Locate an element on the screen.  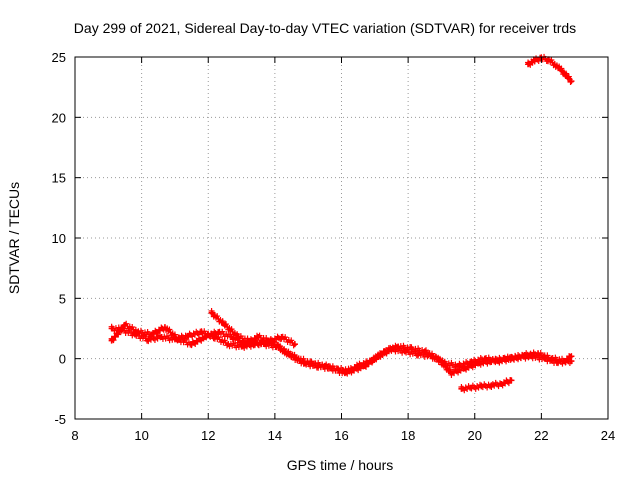
x-tick-label: 20 is located at coordinates (475, 435).